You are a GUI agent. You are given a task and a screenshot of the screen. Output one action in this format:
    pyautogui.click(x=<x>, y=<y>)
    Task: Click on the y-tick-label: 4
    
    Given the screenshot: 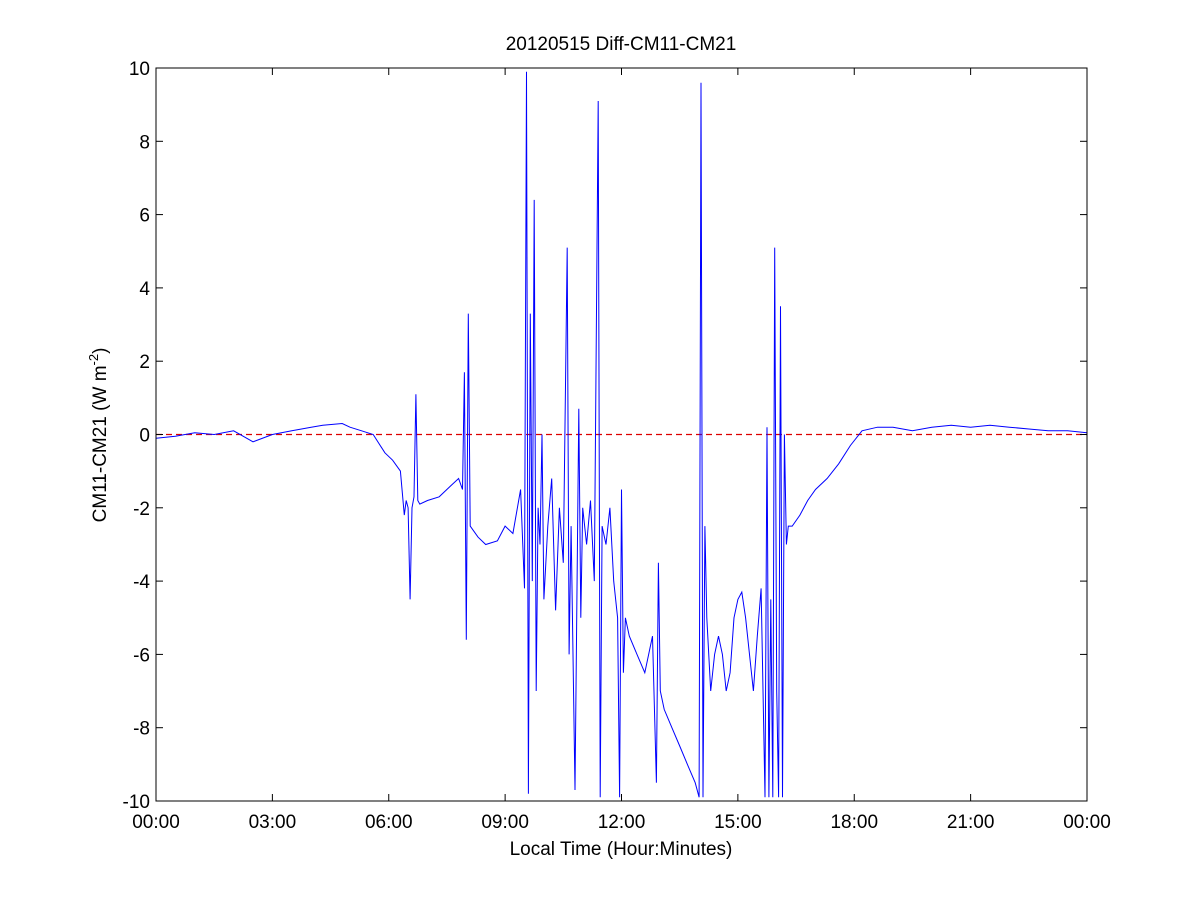 What is the action you would take?
    pyautogui.click(x=144, y=289)
    